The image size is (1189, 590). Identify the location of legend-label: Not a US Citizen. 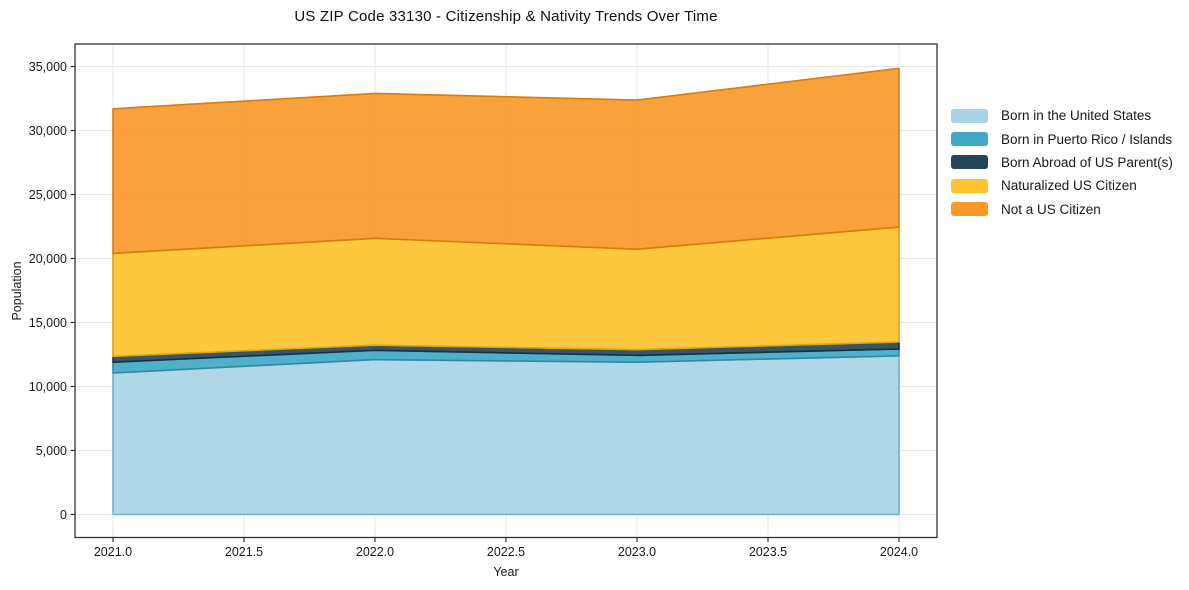
(1051, 209).